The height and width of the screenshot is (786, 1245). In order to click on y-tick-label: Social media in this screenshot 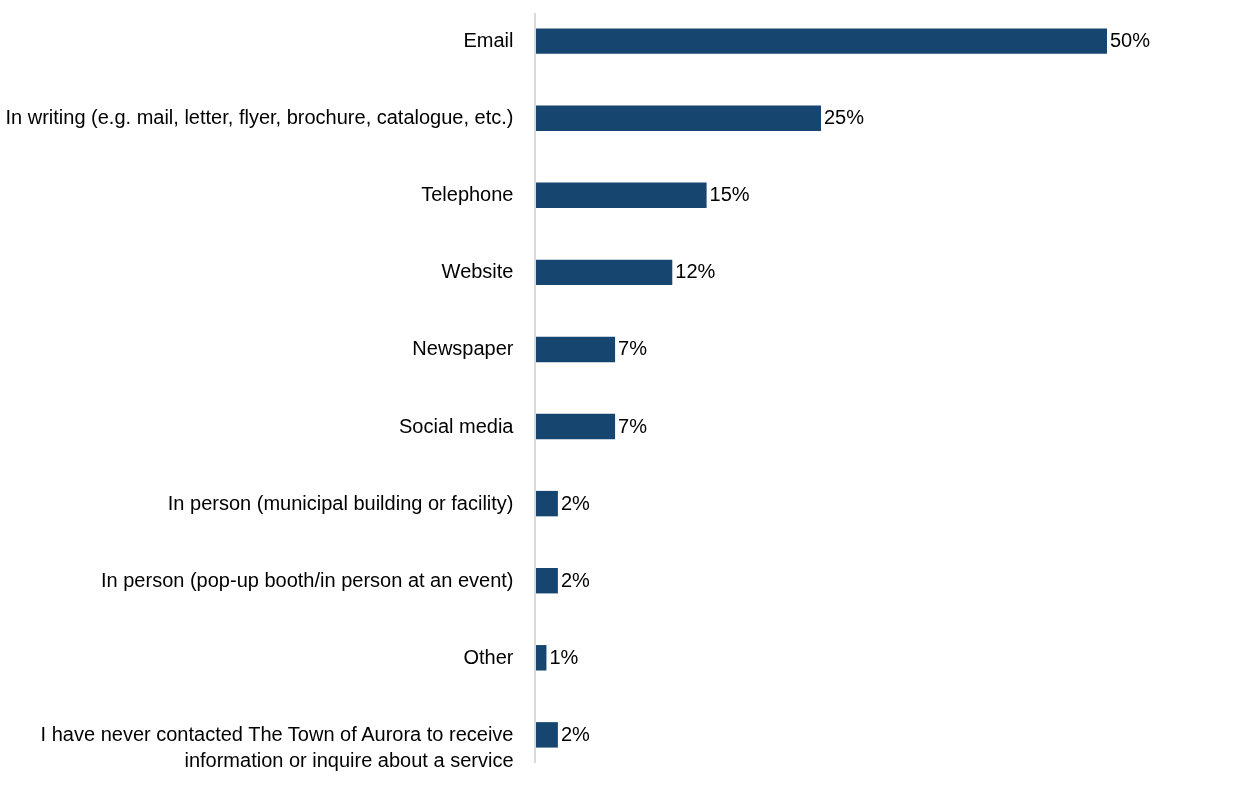, I will do `click(456, 425)`.